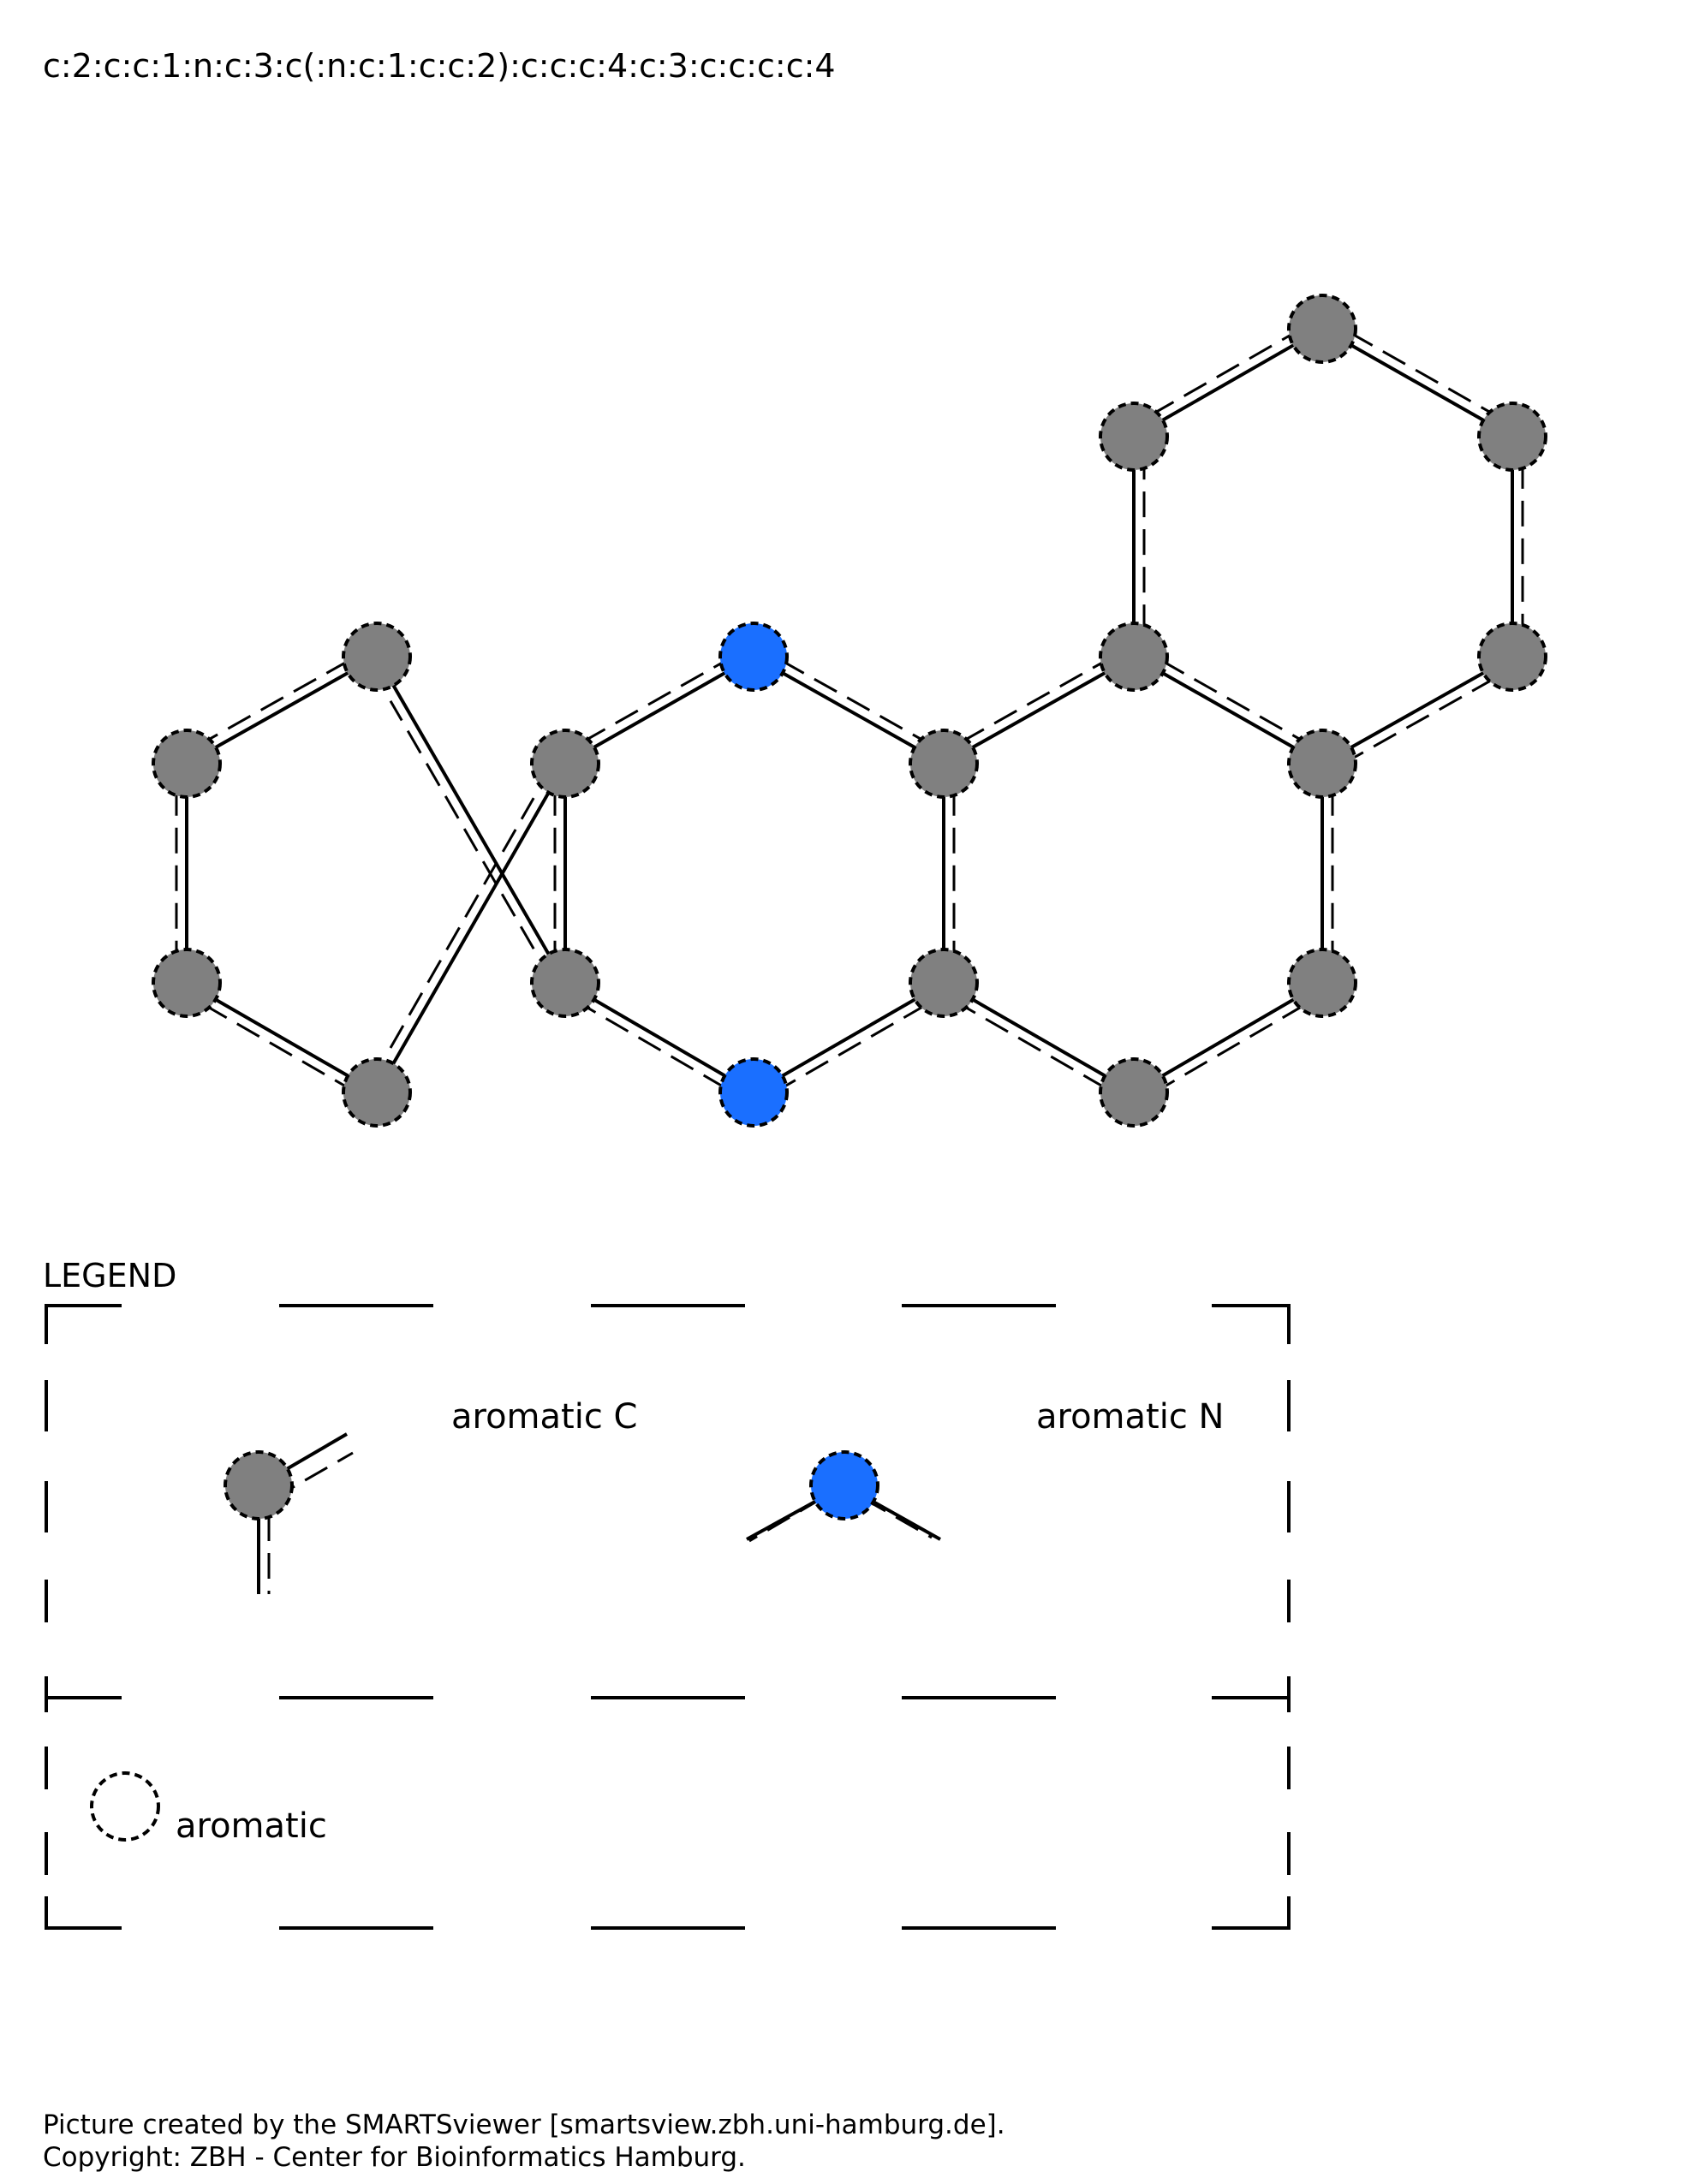  I want to click on atom-a15-aromatic-ring, so click(1134, 437).